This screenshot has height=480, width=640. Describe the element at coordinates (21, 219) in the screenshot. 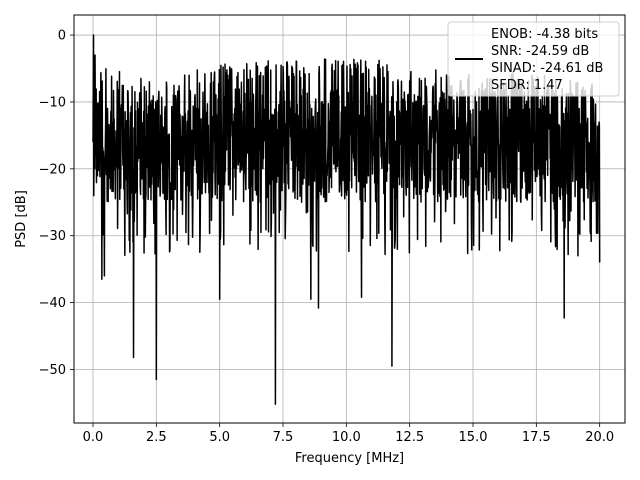

I see `y-axis-label: PSD [dB]` at that location.